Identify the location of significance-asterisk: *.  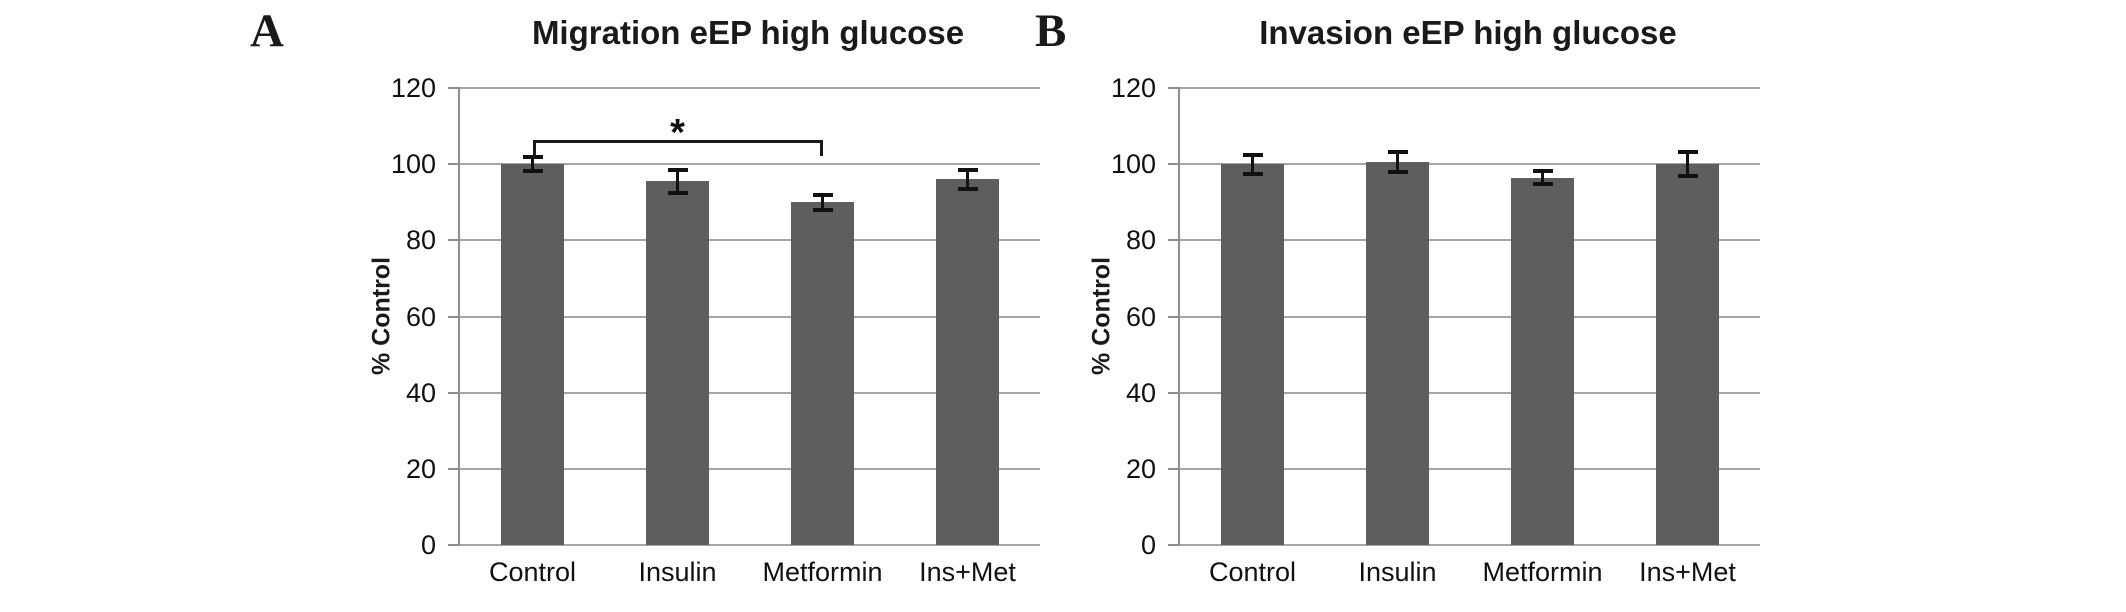
(677, 133).